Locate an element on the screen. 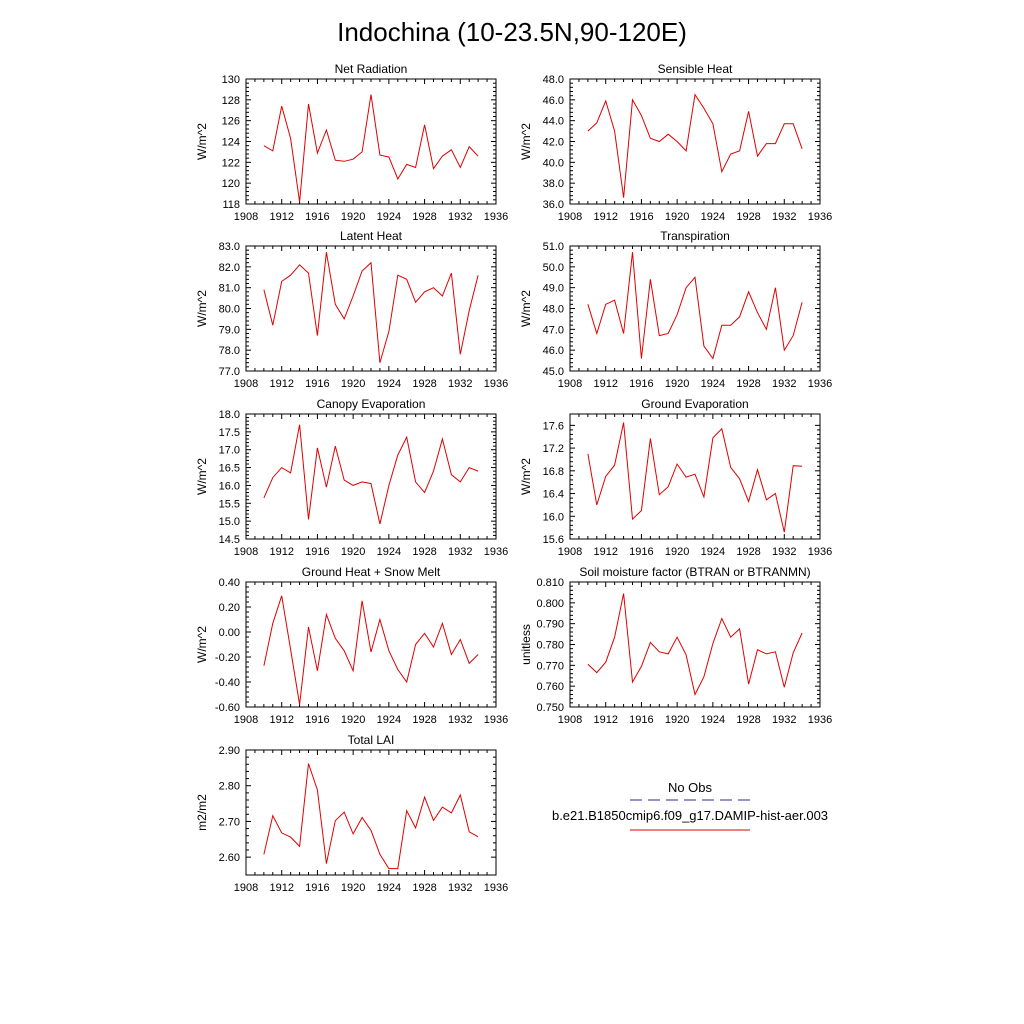 This screenshot has height=1024, width=1024. y-tick-label: 2.90 is located at coordinates (229, 751).